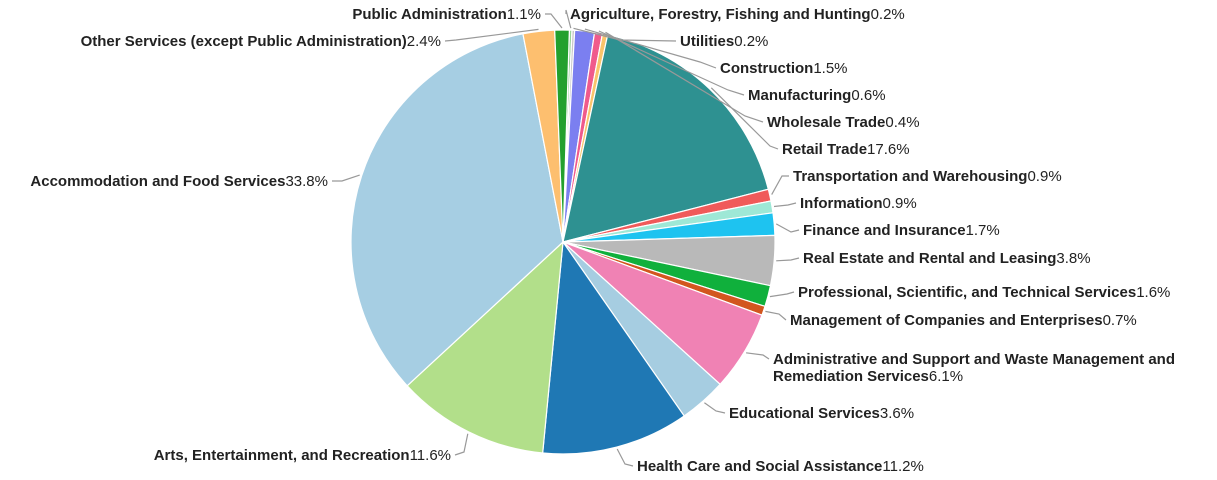  I want to click on slice-percent-public-administration: 1.1%, so click(524, 14).